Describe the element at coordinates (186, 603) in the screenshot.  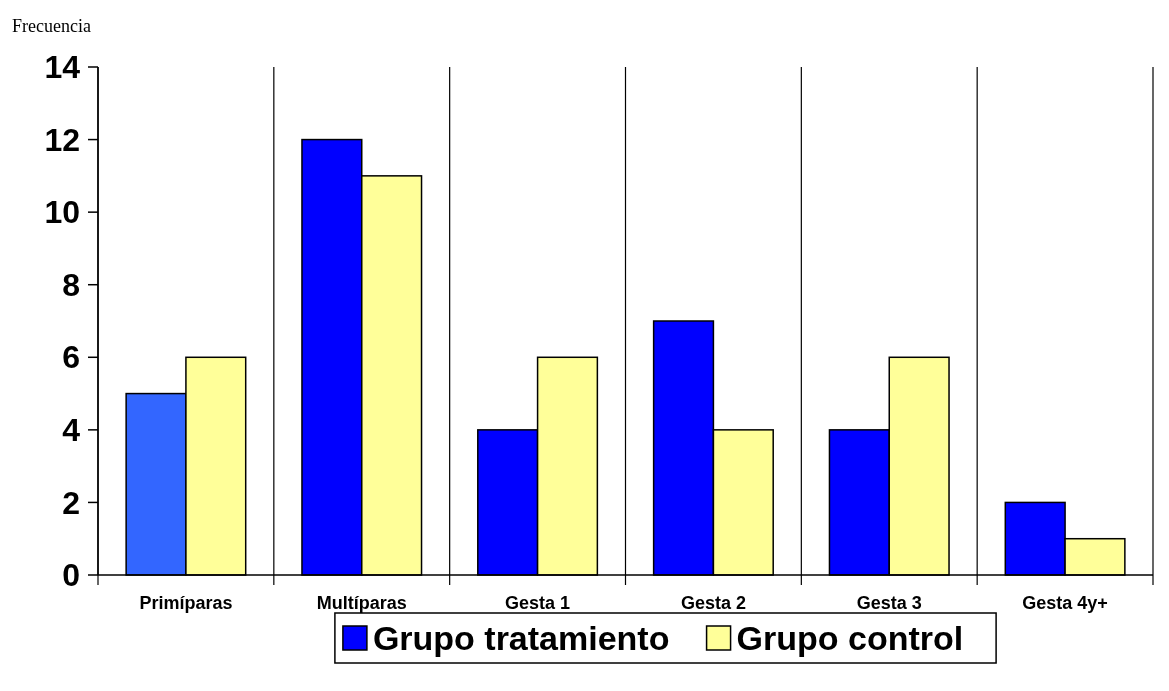
I see `x-tick-label: Primíparas` at that location.